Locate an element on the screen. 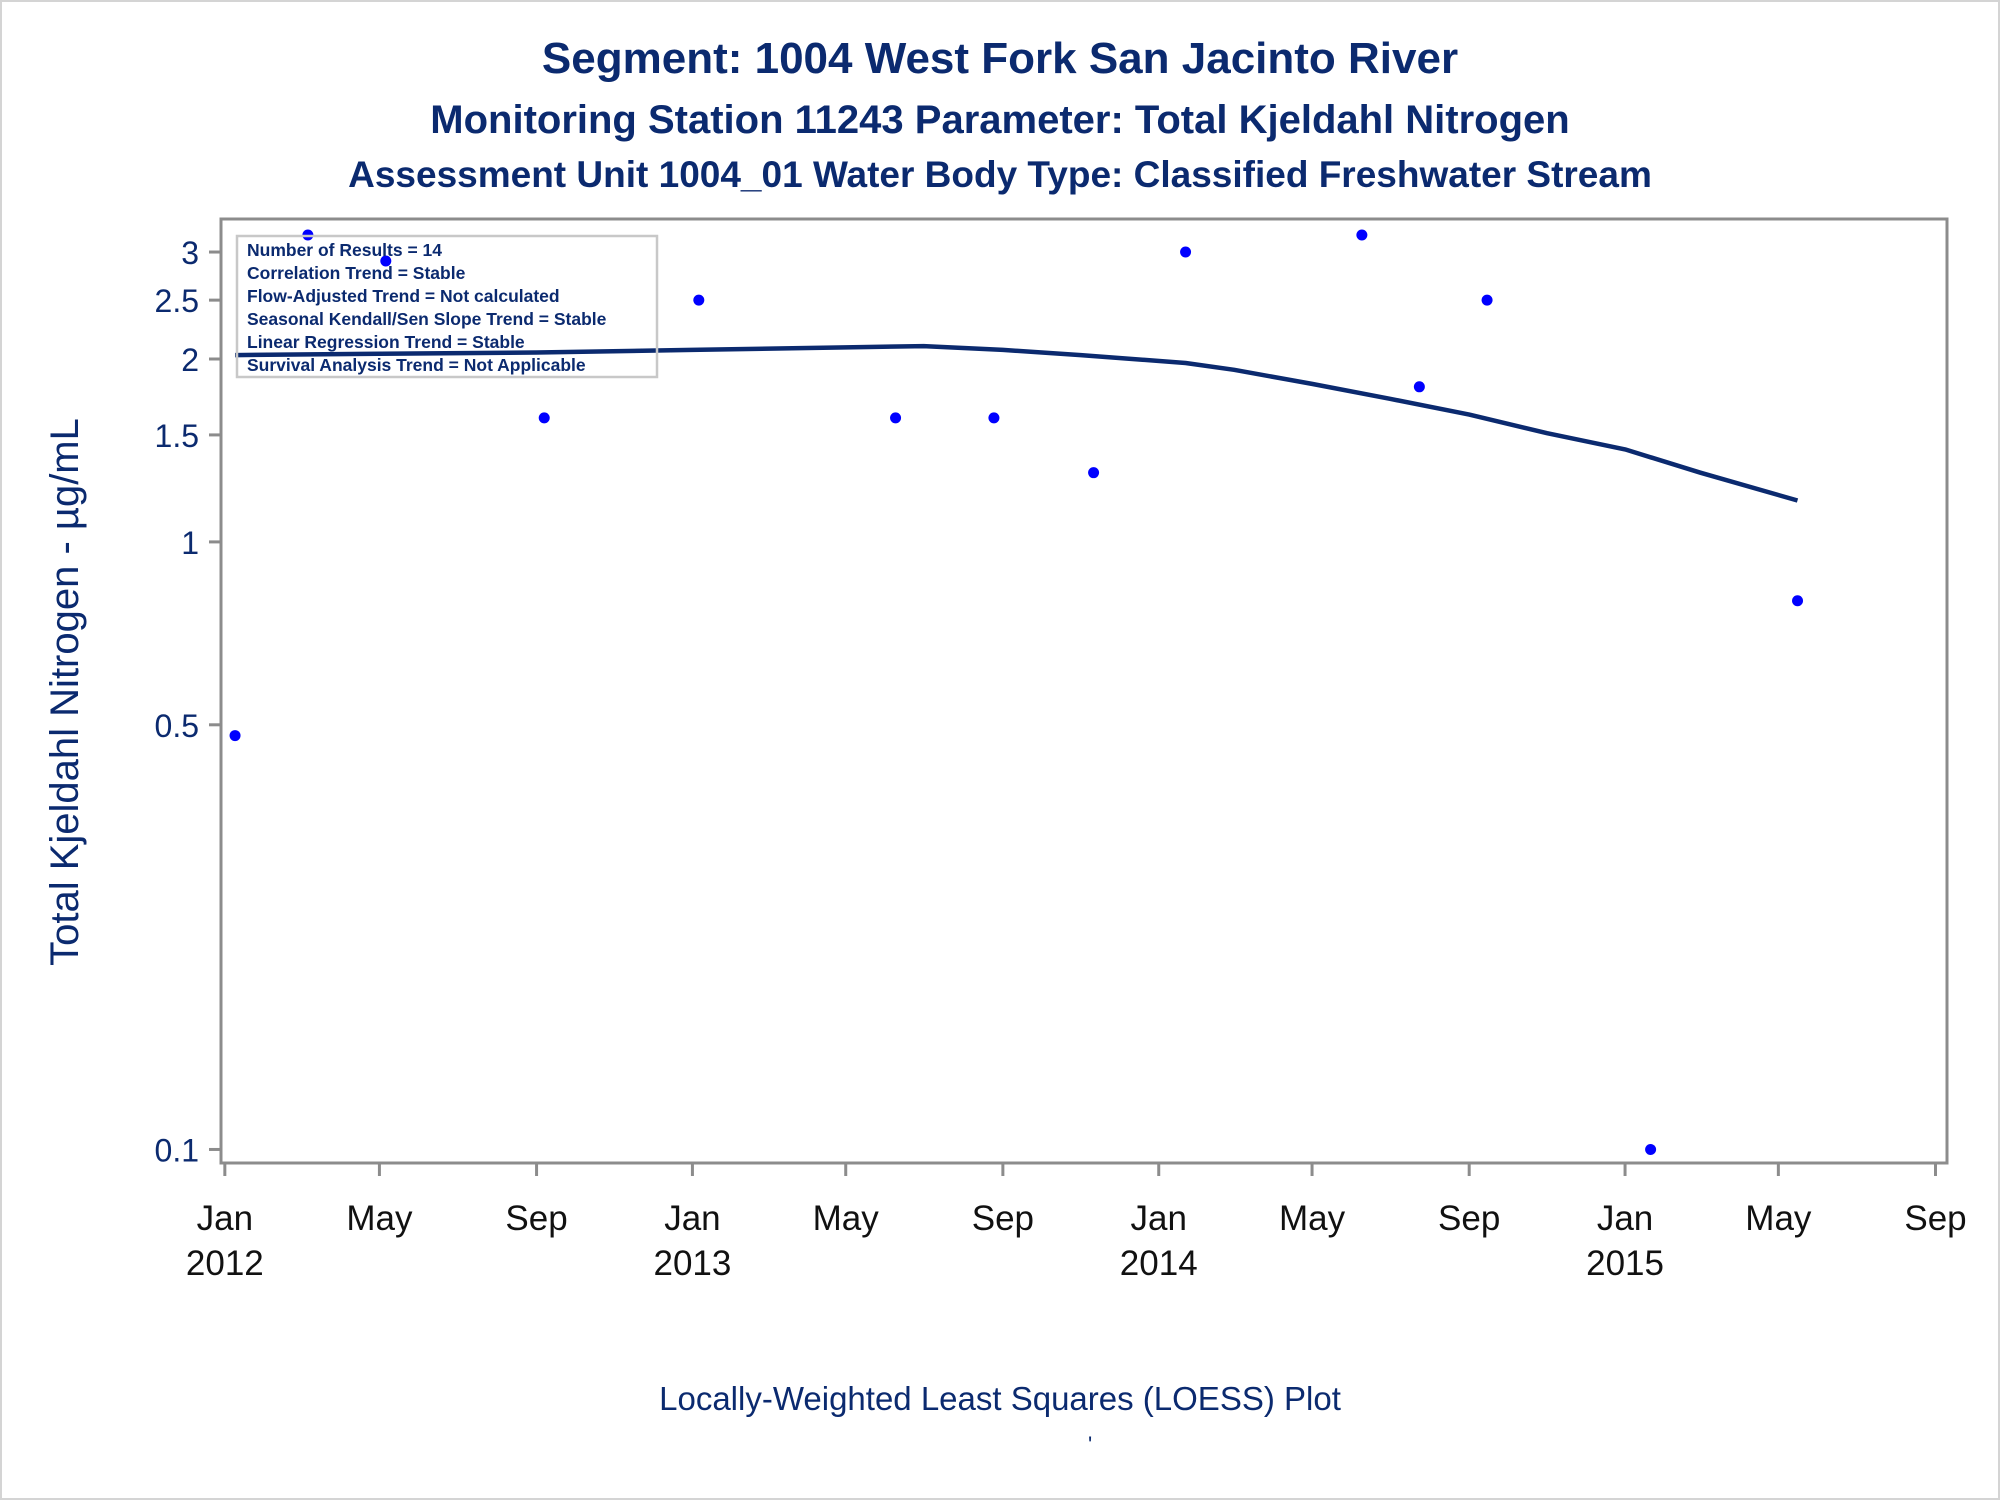 The width and height of the screenshot is (2000, 1500). trend-summary-line: Flow-Adjusted Trend = Not calculated is located at coordinates (403, 296).